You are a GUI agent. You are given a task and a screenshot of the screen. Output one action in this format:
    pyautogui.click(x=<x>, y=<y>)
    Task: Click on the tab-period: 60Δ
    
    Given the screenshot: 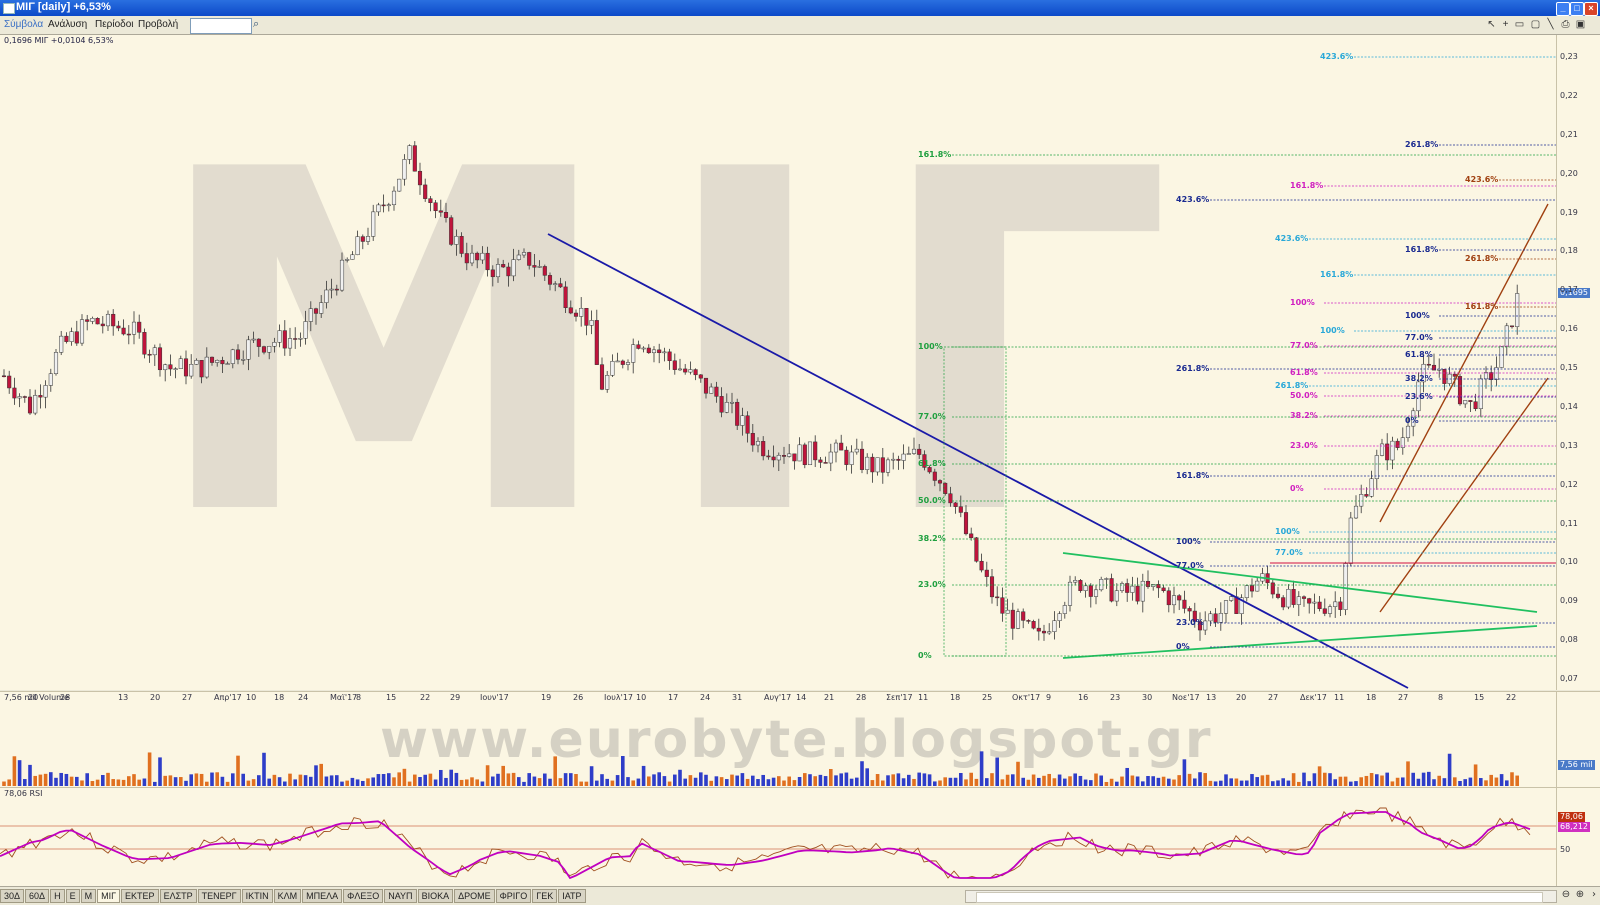 What is the action you would take?
    pyautogui.click(x=37, y=896)
    